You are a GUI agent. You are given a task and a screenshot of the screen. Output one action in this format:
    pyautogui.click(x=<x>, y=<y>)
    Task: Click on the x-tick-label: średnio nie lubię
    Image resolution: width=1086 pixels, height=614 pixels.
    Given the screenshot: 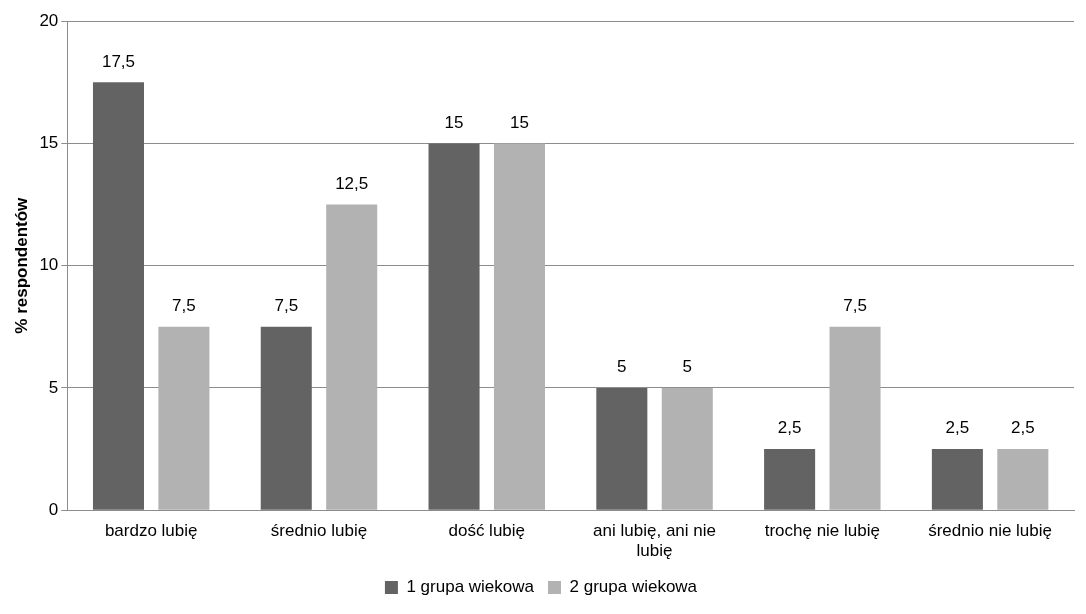 What is the action you would take?
    pyautogui.click(x=990, y=531)
    